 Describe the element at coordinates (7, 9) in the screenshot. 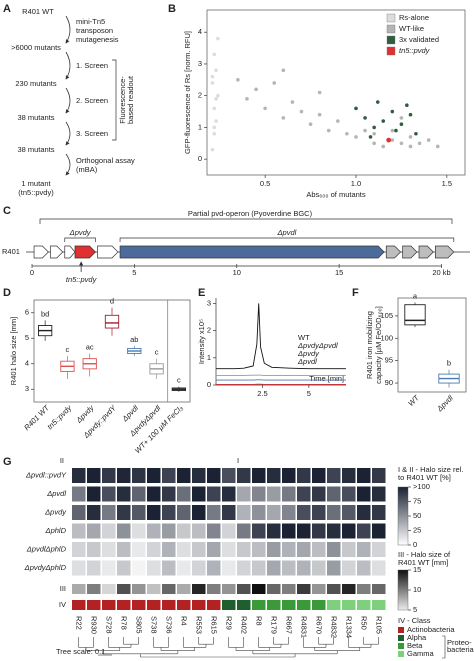

I see `panel-label: A` at that location.